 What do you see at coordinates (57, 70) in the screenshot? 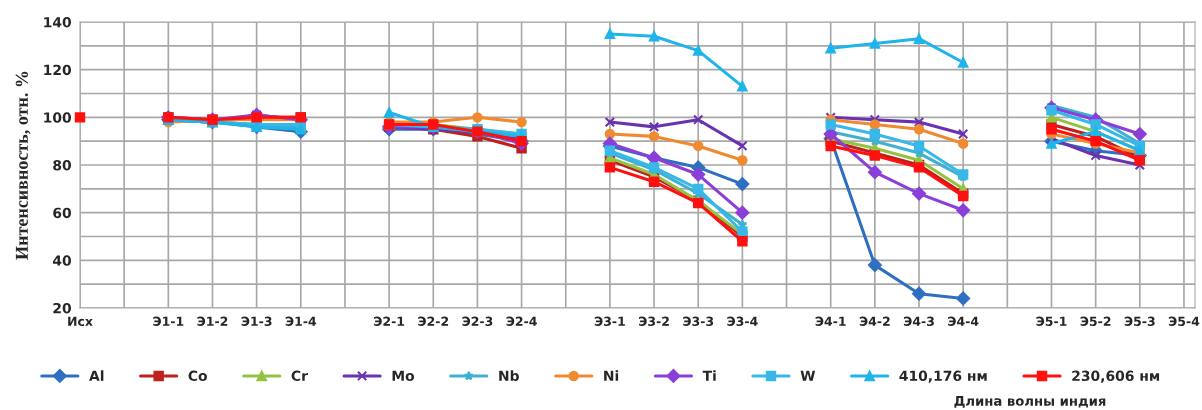
I see `y-tick-label: 120` at bounding box center [57, 70].